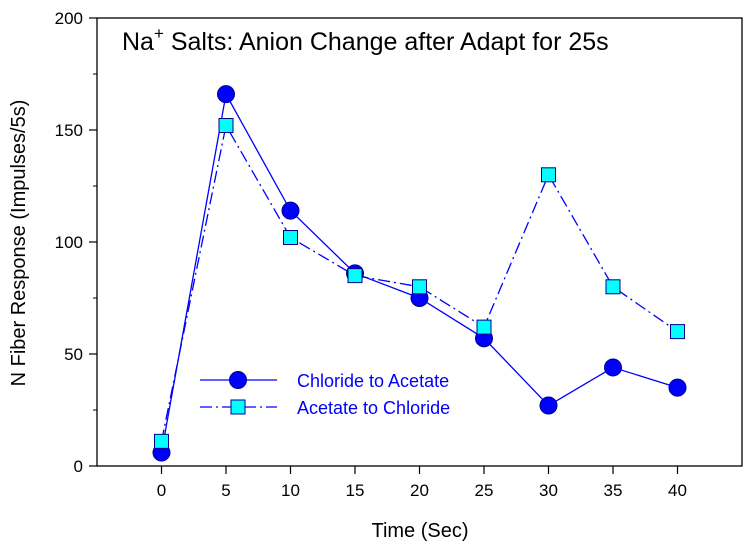 The height and width of the screenshot is (551, 750). Describe the element at coordinates (419, 490) in the screenshot. I see `x-tick-label: 20` at that location.